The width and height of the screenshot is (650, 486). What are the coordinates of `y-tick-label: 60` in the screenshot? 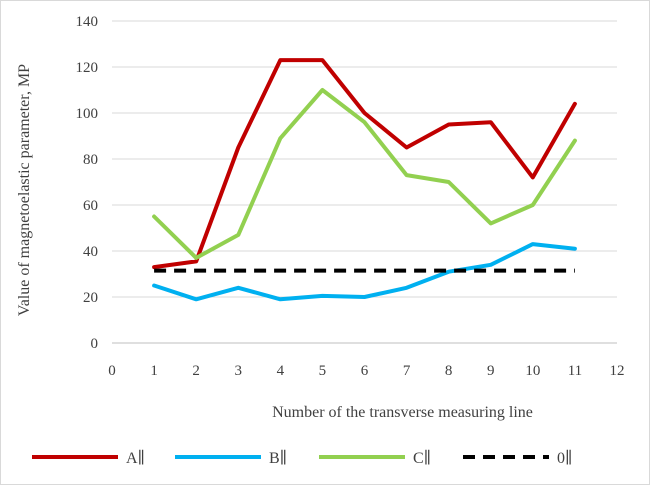 It's located at (90, 206).